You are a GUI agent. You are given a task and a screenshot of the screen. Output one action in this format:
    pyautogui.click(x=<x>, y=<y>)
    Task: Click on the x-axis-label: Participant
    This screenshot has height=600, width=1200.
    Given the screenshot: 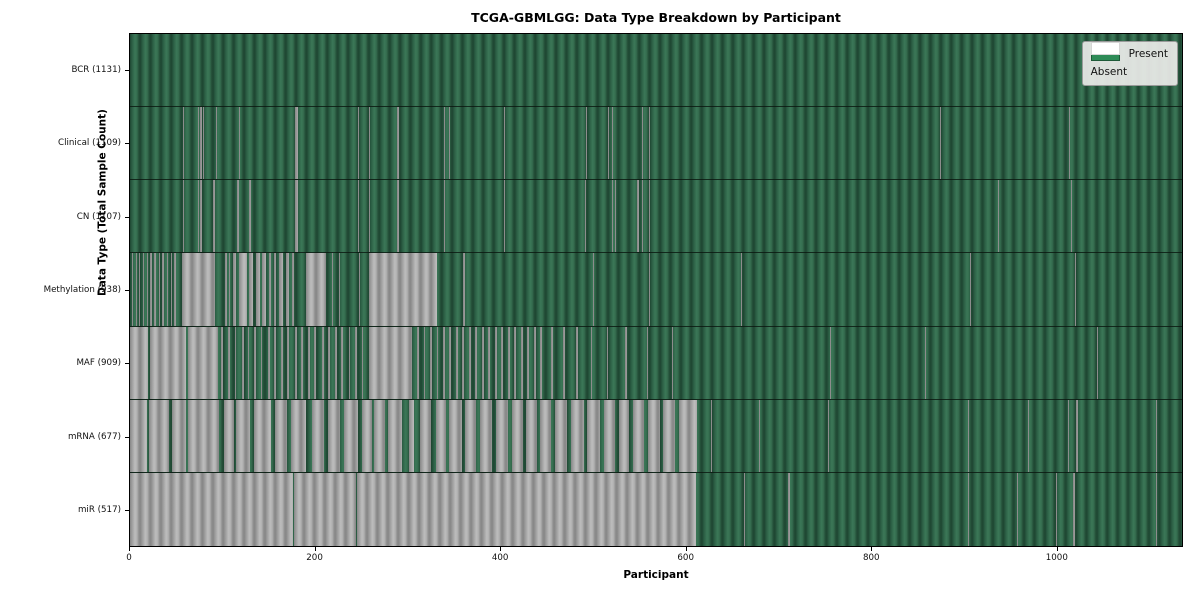 What is the action you would take?
    pyautogui.click(x=656, y=575)
    